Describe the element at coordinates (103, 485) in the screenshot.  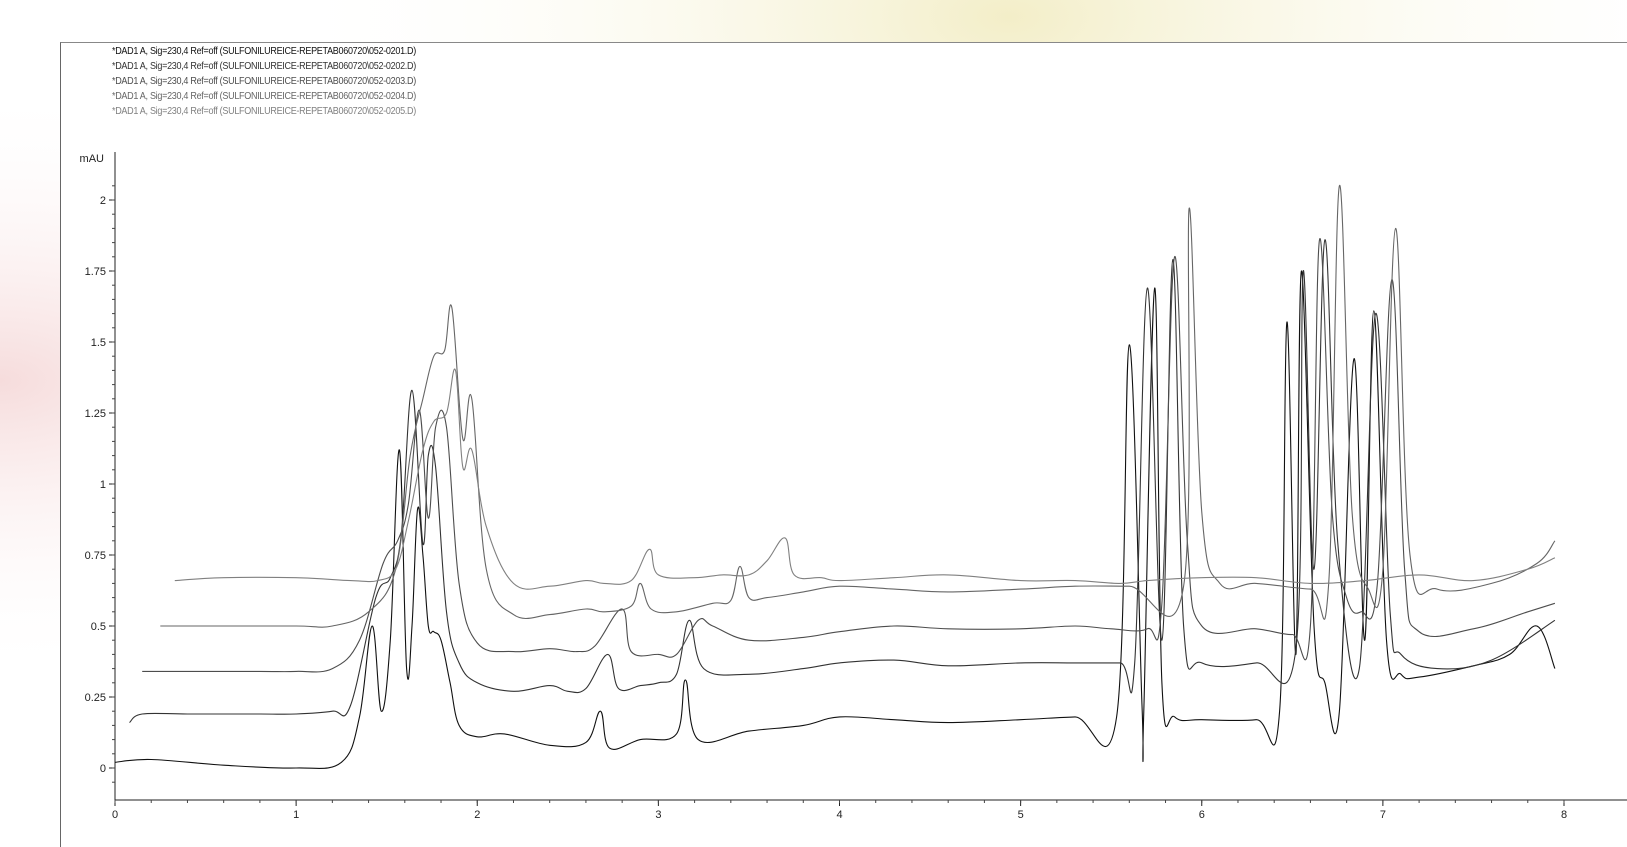
I see `y-tick-label: 1` at that location.